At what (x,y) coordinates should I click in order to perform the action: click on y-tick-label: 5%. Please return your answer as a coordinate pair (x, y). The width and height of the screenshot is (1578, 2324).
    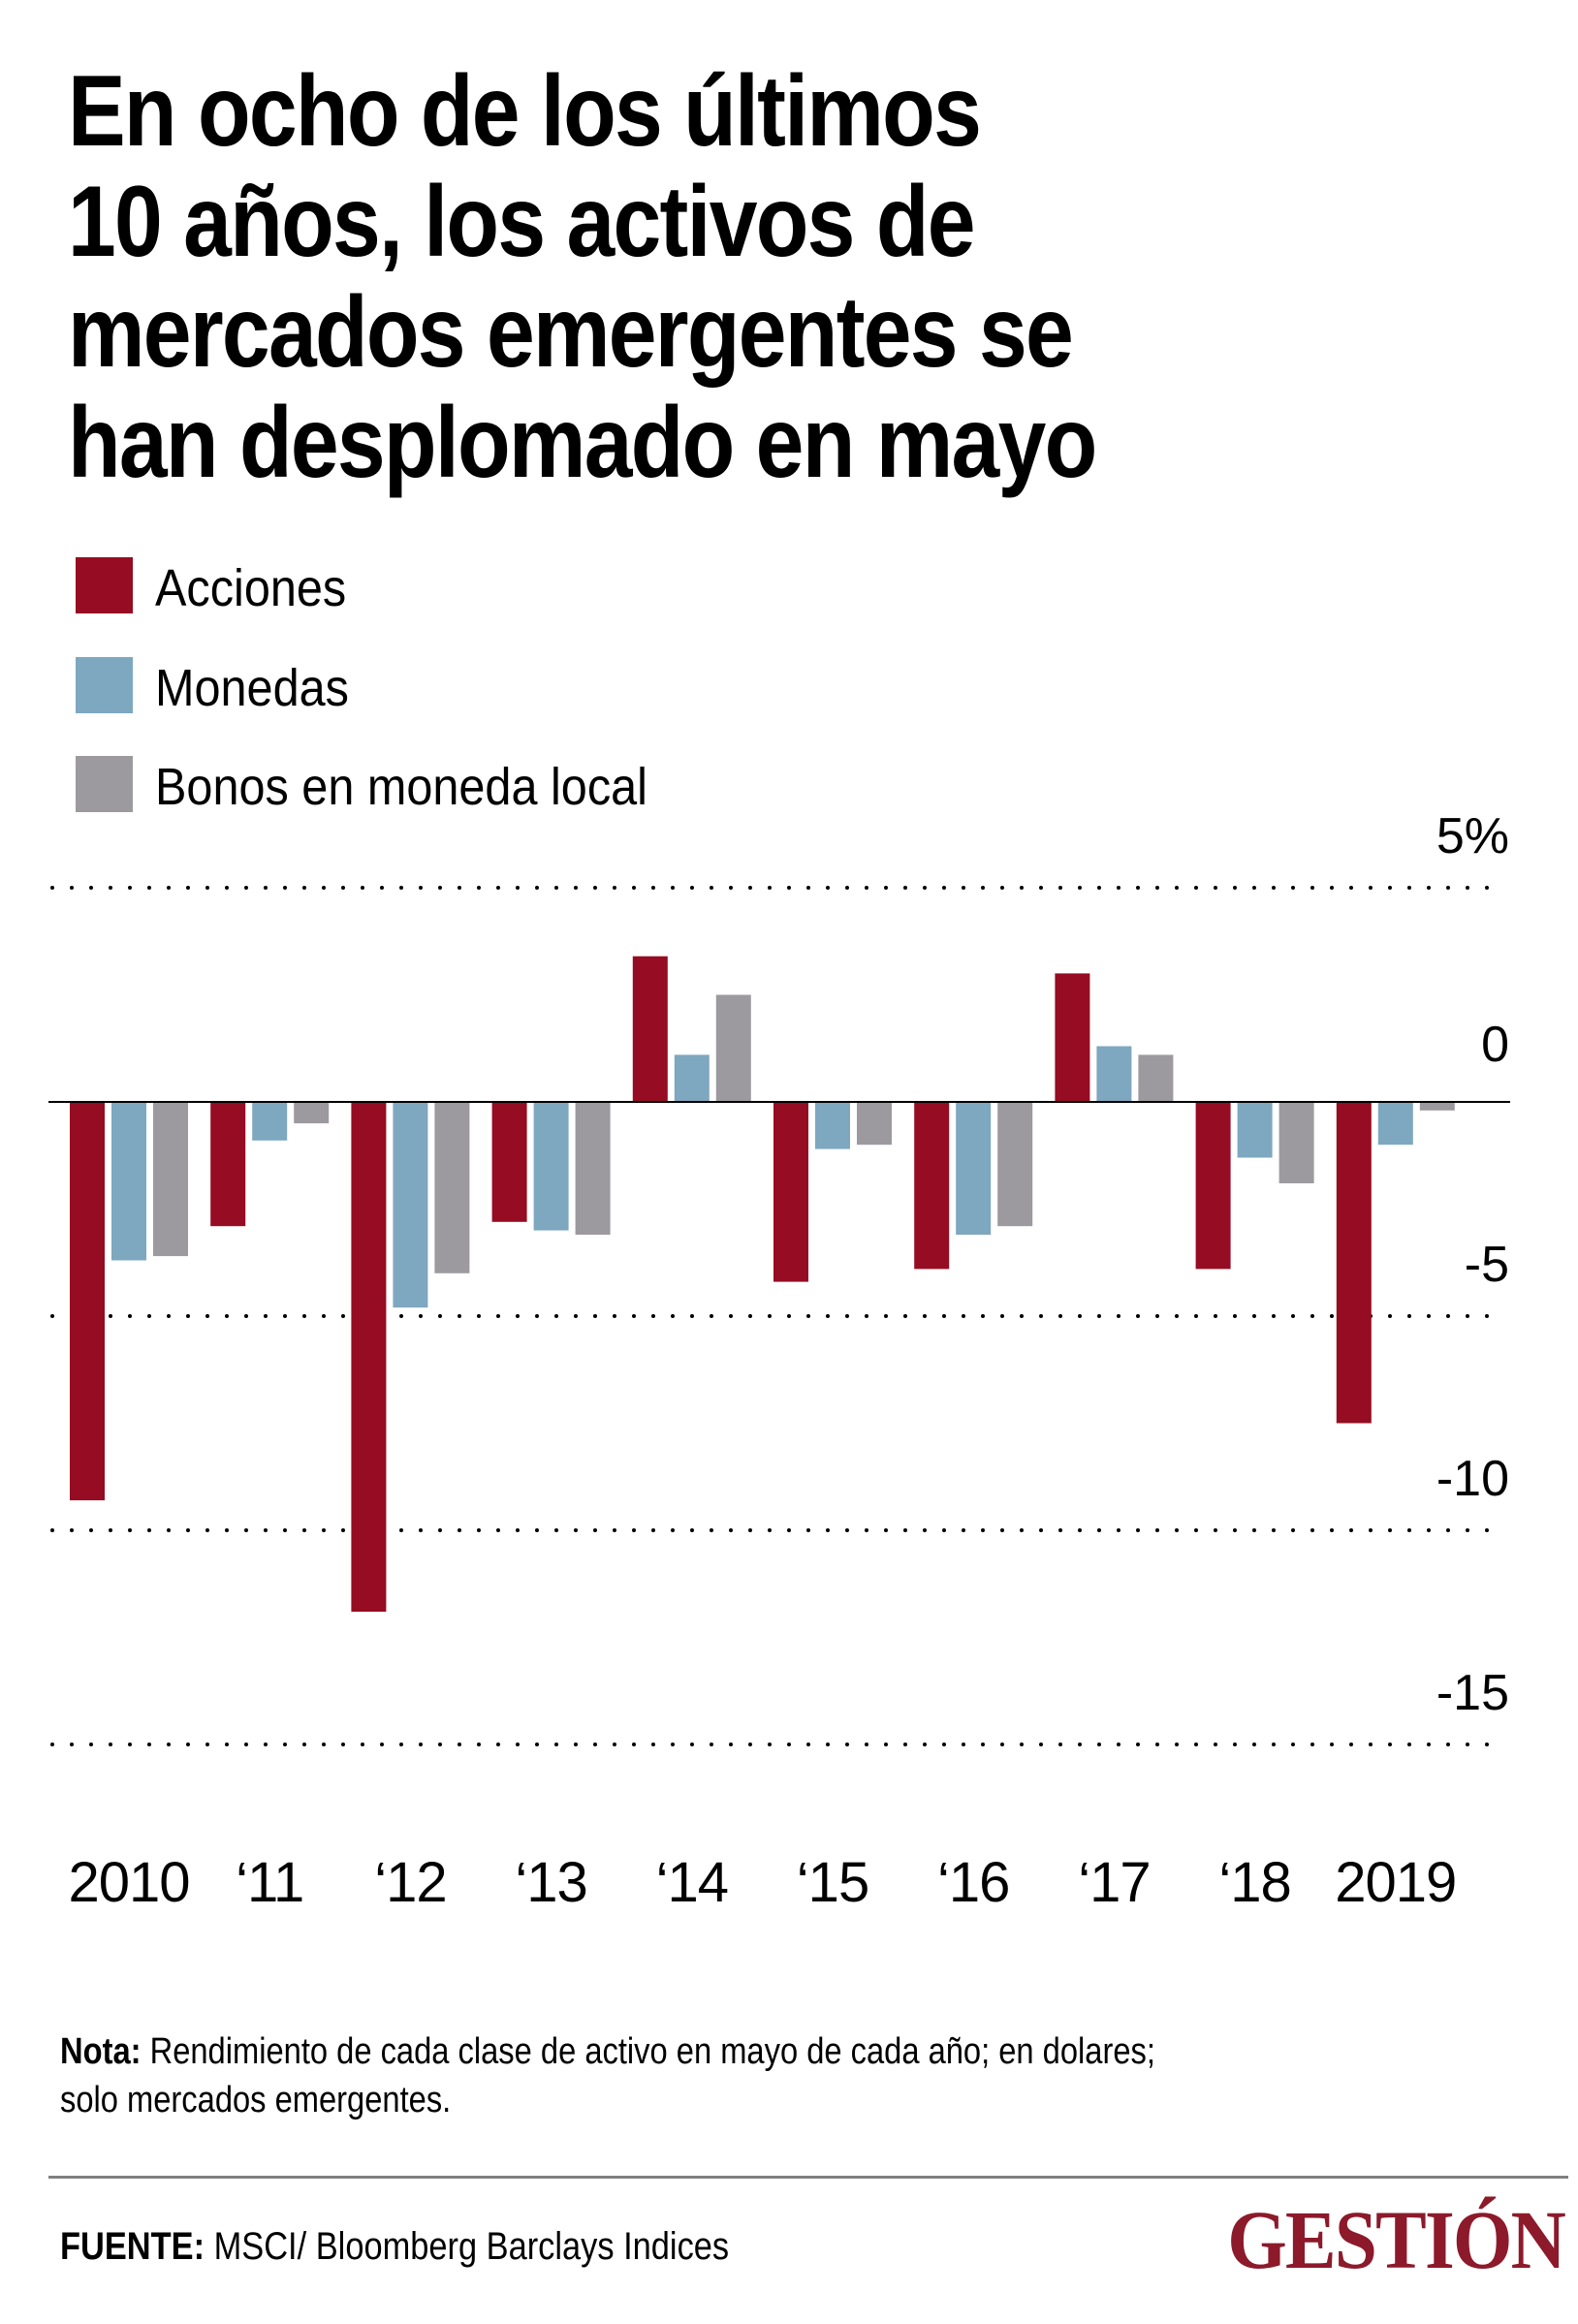
    Looking at the image, I should click on (1473, 836).